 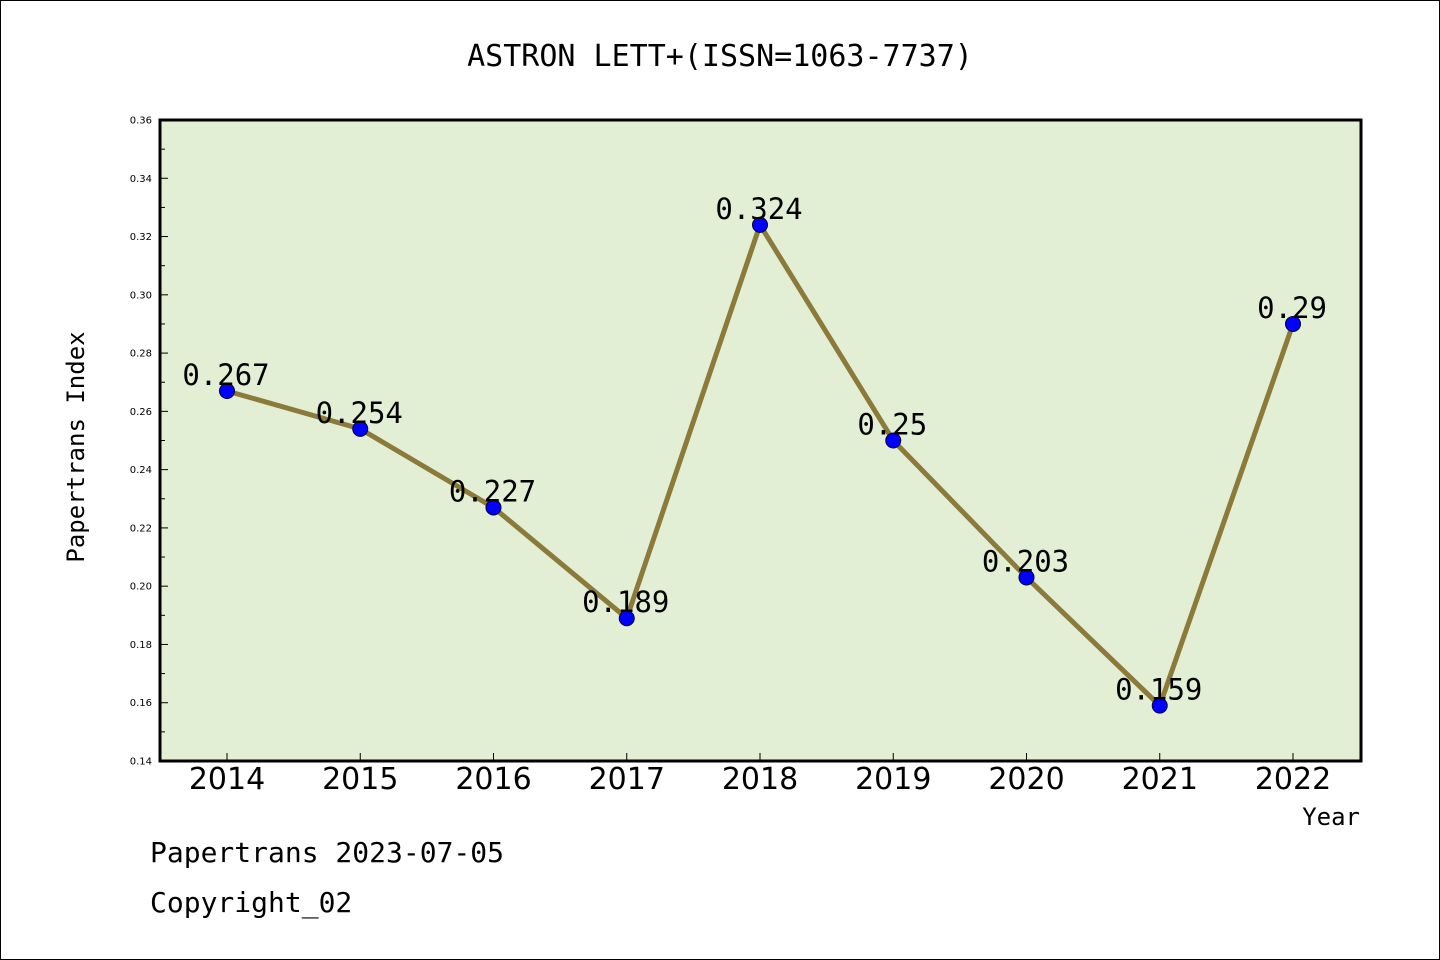 What do you see at coordinates (1292, 308) in the screenshot?
I see `data-label: 0.29` at bounding box center [1292, 308].